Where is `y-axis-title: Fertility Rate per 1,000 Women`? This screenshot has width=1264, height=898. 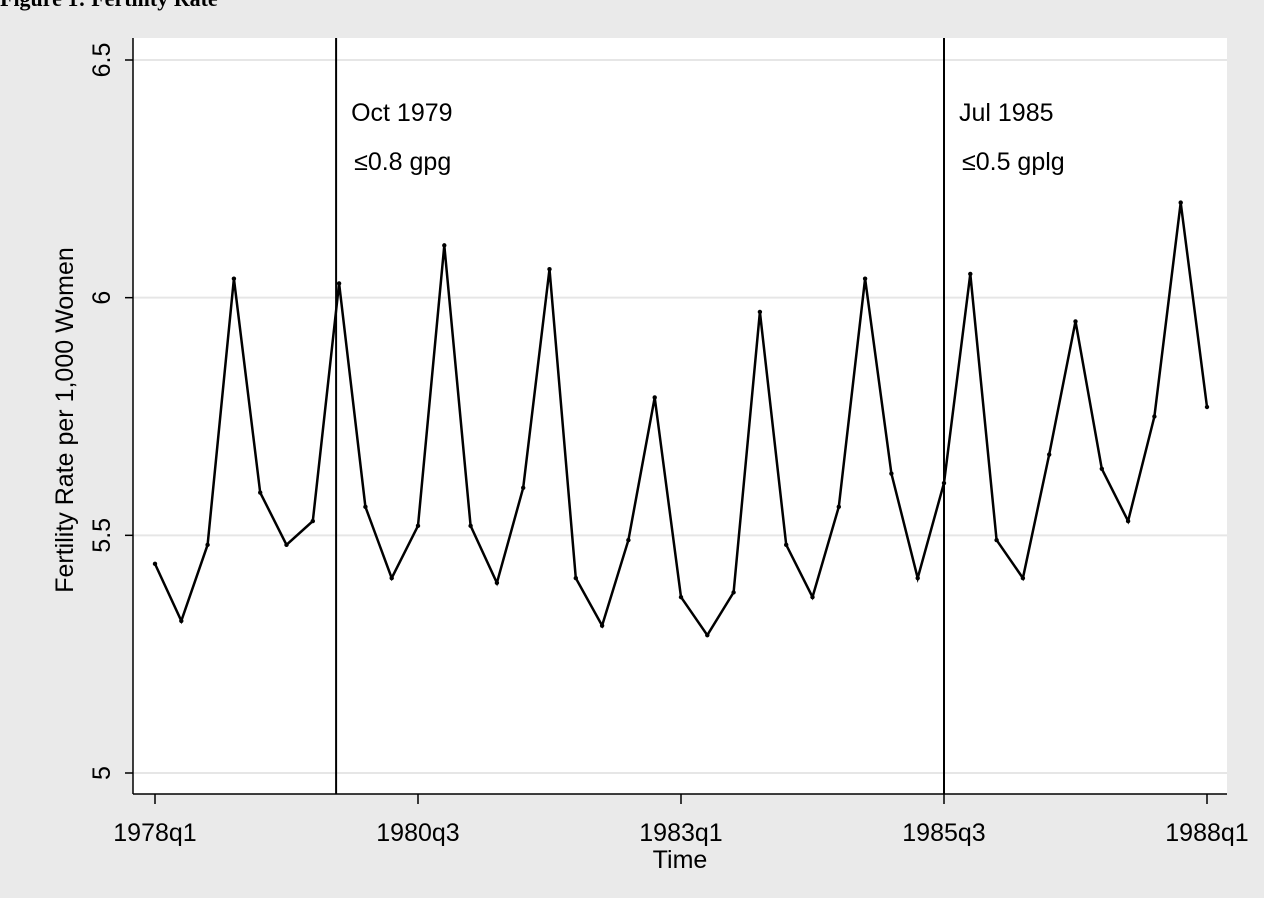
y-axis-title: Fertility Rate per 1,000 Women is located at coordinates (65, 420).